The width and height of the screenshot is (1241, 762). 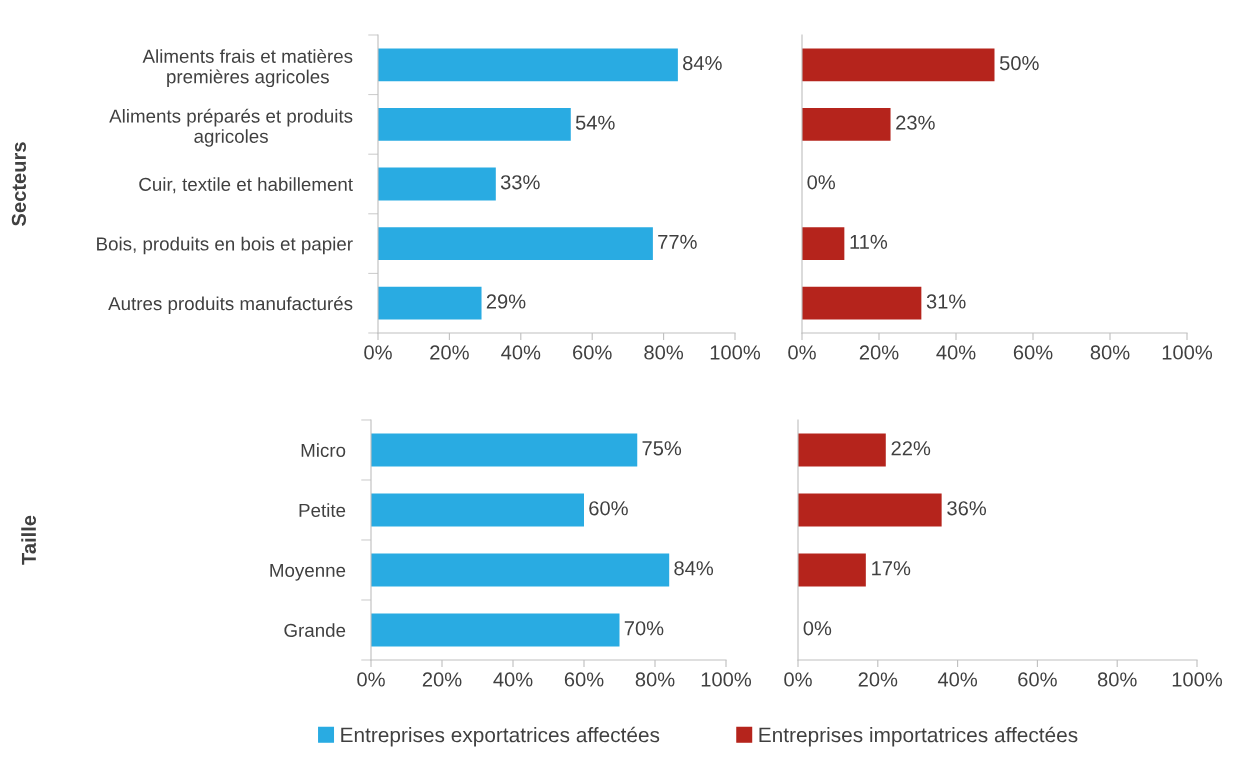 I want to click on data-label: 36%, so click(x=967, y=508).